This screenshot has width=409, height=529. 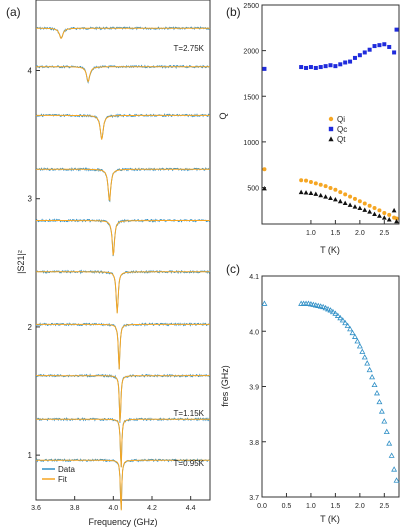 I want to click on panel-c-label: (c), so click(x=233, y=269).